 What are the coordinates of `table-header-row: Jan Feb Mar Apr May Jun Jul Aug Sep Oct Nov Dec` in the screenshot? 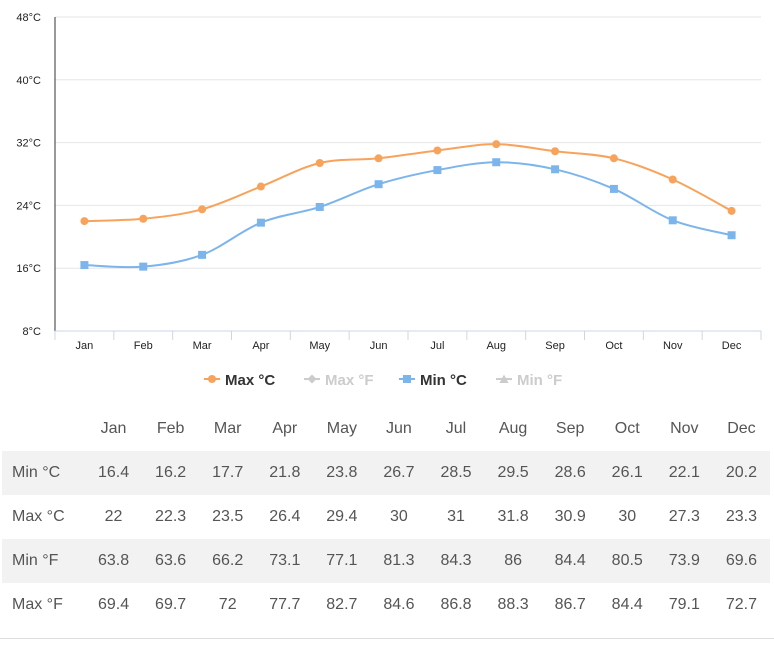 It's located at (386, 429).